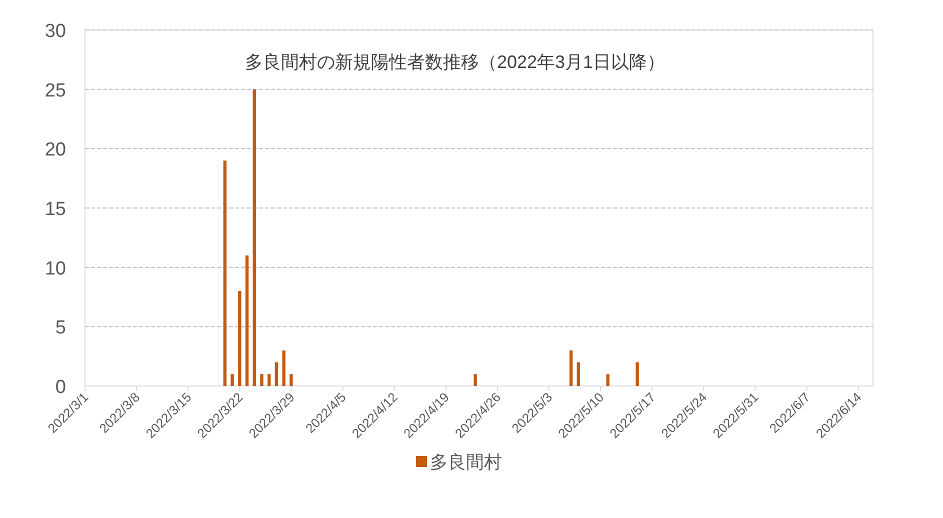 The width and height of the screenshot is (943, 518). Describe the element at coordinates (55, 31) in the screenshot. I see `y-tick-label: 30` at that location.